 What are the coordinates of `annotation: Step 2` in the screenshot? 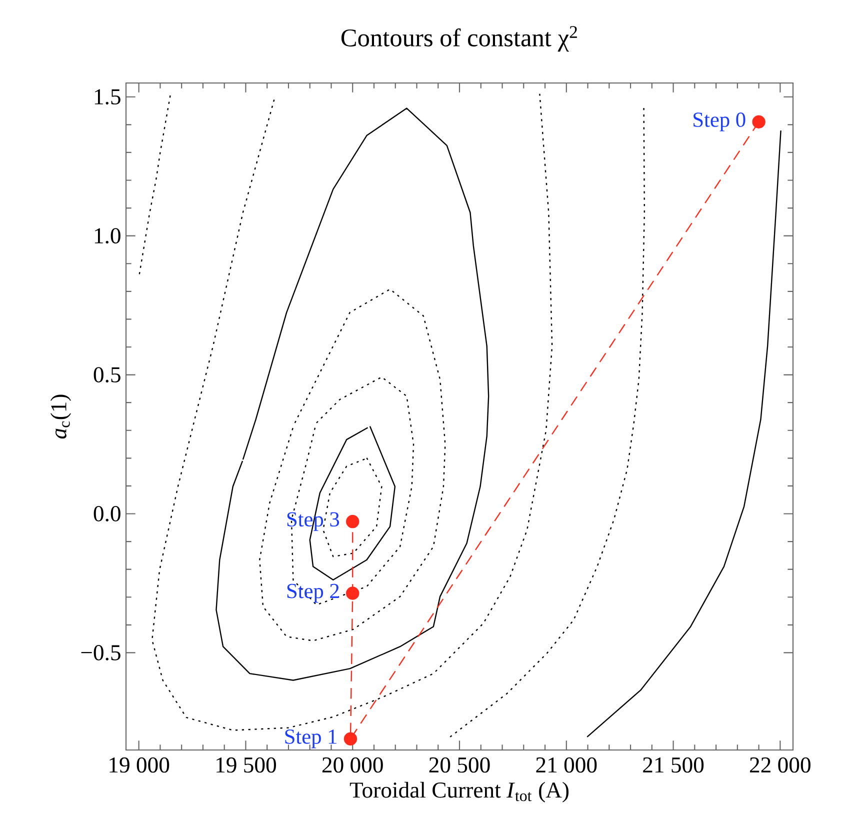 It's located at (313, 593).